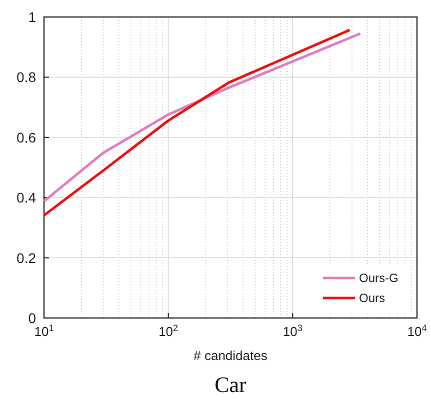 The height and width of the screenshot is (402, 431). Describe the element at coordinates (168, 331) in the screenshot. I see `x-tick-label: 10$^{2}$` at that location.